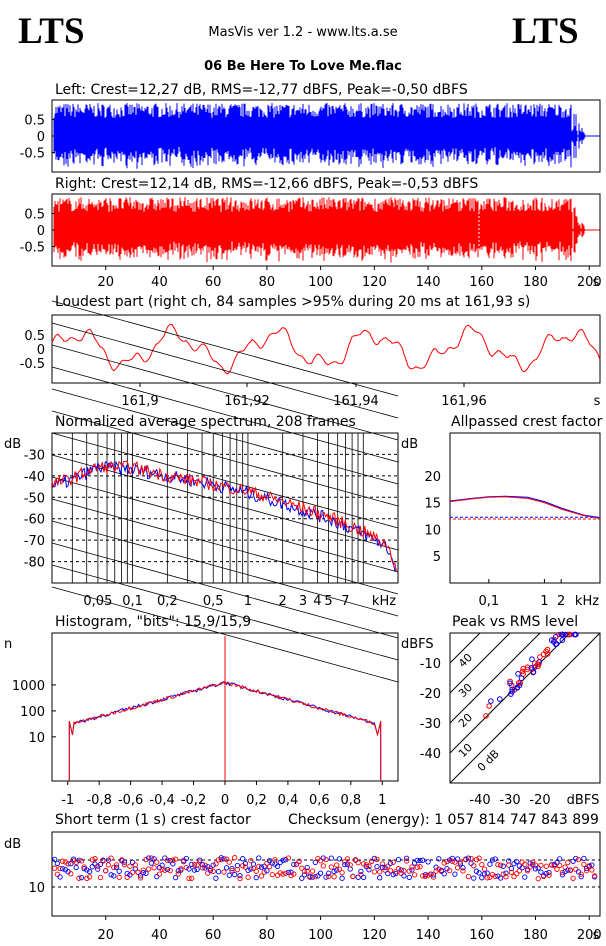 The image size is (606, 946). What do you see at coordinates (12, 844) in the screenshot?
I see `crest-ylabel: dB` at bounding box center [12, 844].